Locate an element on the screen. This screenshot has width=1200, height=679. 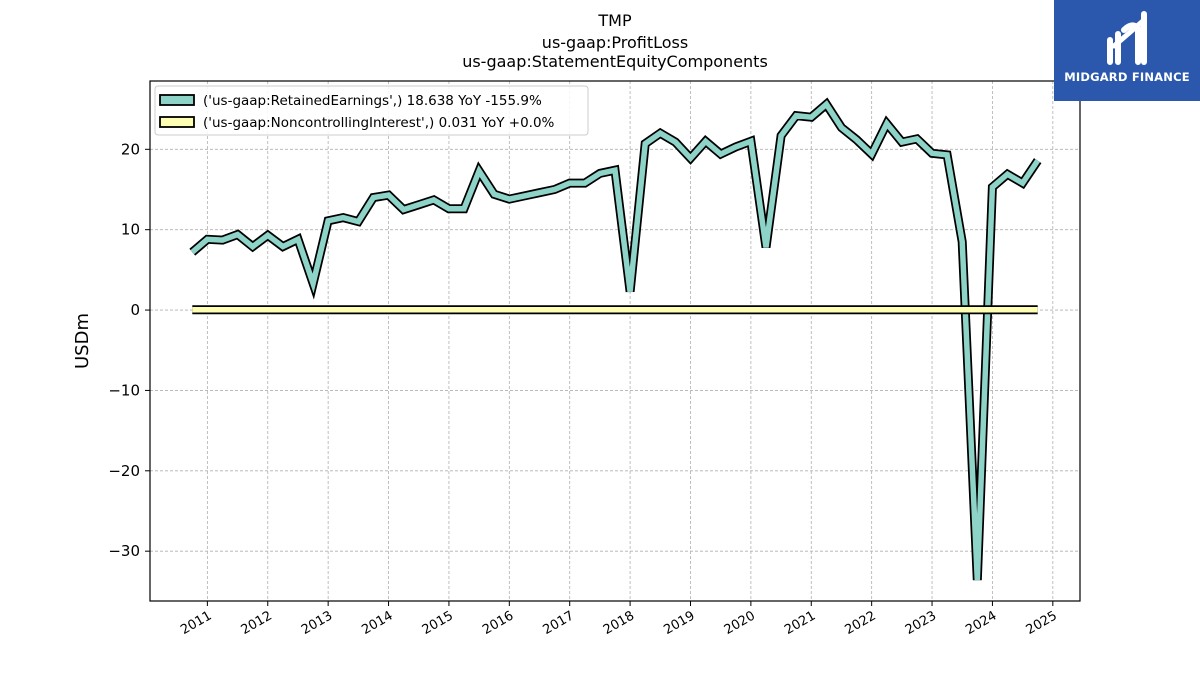
y-axis-label: USDm is located at coordinates (82, 341).